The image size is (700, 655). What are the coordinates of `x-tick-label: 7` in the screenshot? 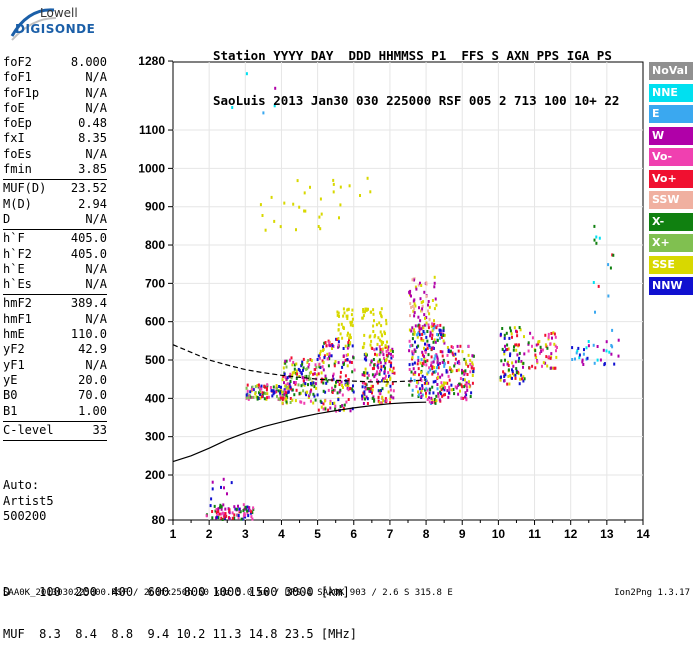 It's located at (390, 534).